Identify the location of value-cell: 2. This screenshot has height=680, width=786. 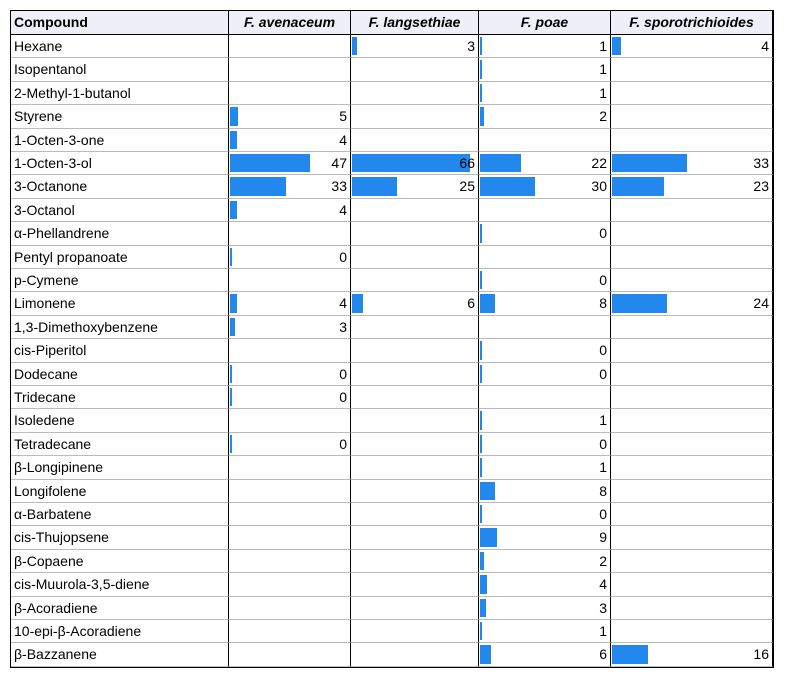
(545, 117).